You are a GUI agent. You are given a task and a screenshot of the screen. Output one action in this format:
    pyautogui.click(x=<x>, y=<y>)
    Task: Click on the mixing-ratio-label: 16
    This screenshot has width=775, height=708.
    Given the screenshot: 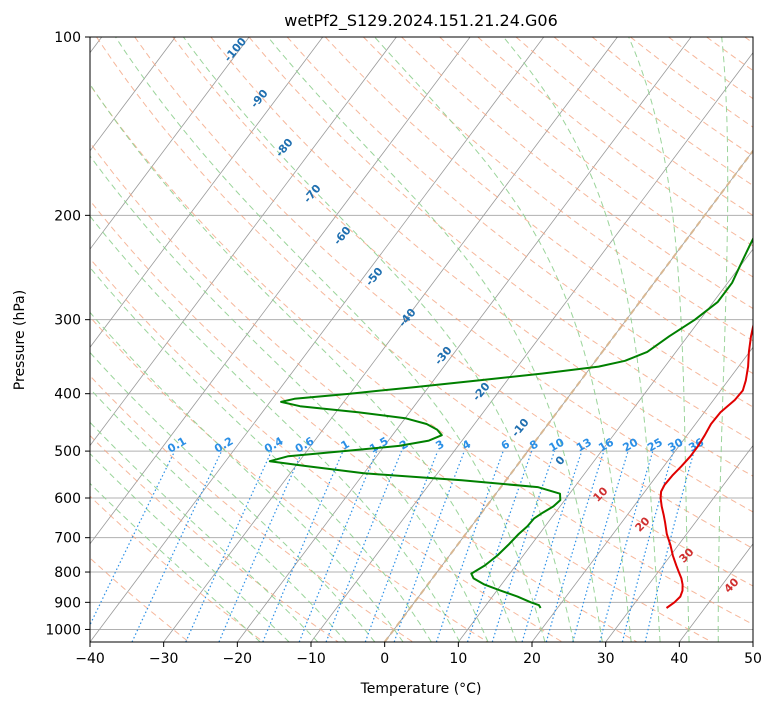 What is the action you would take?
    pyautogui.click(x=606, y=444)
    